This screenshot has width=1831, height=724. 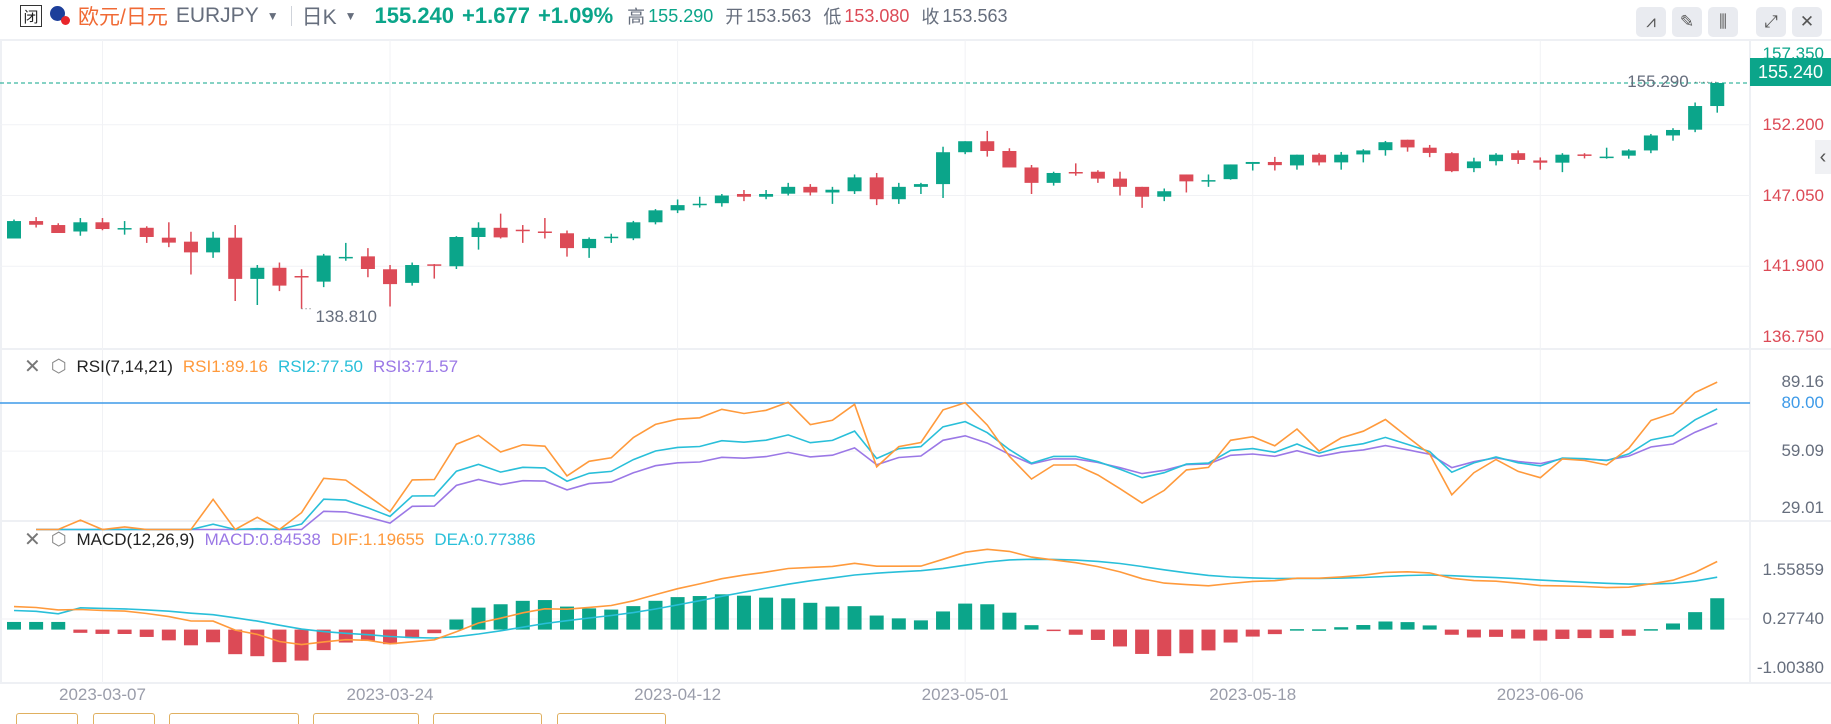 I want to click on open-value: 153.563, so click(x=779, y=15).